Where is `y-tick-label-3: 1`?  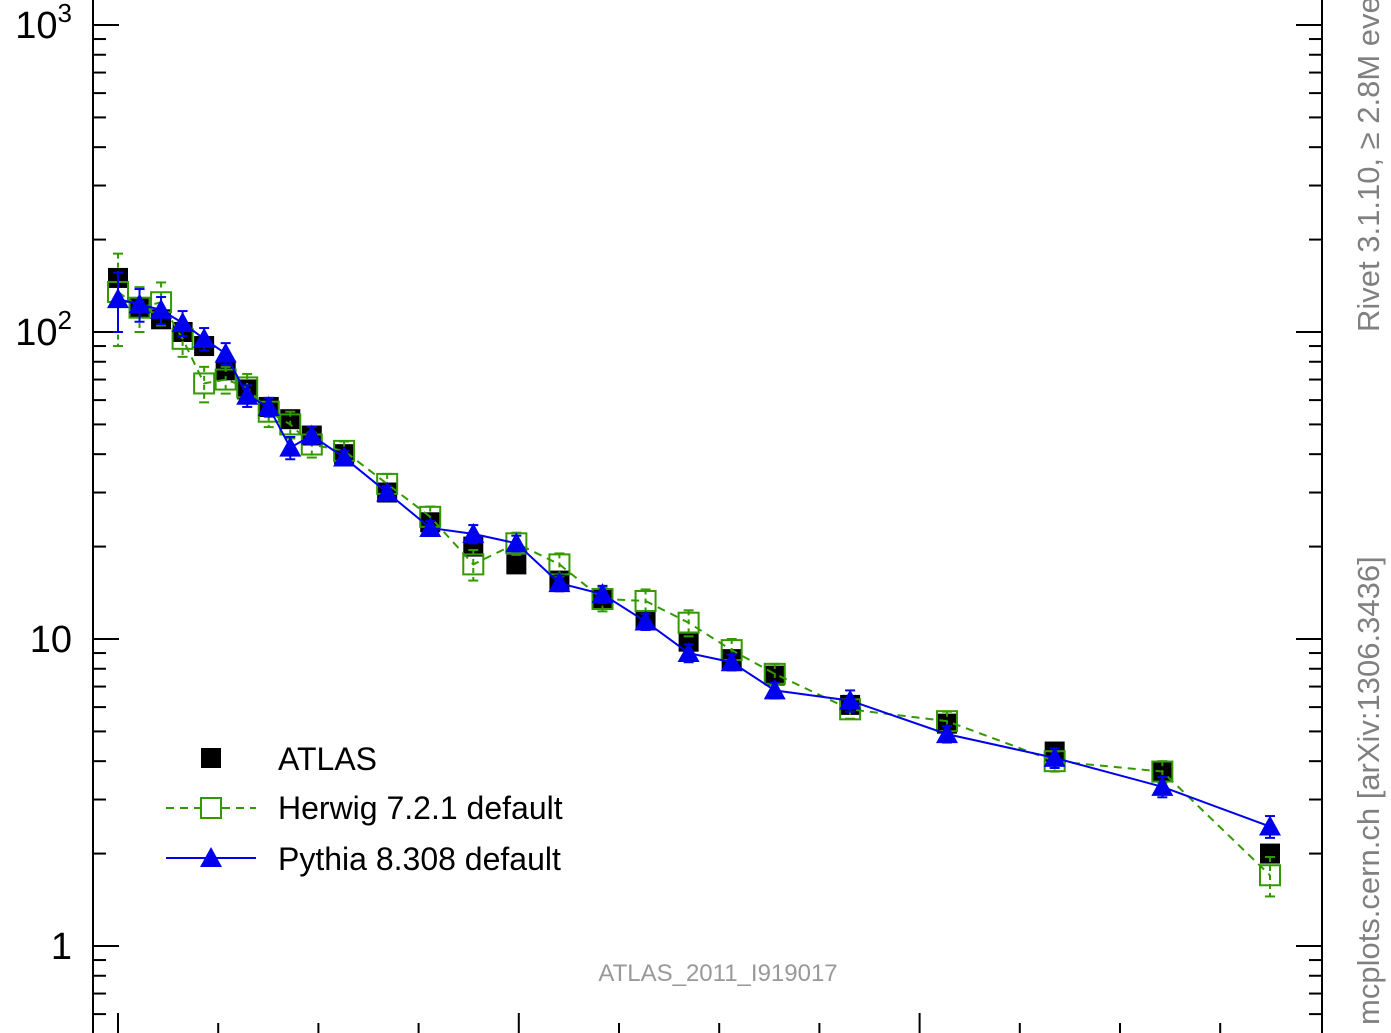
y-tick-label-3: 1 is located at coordinates (61, 947).